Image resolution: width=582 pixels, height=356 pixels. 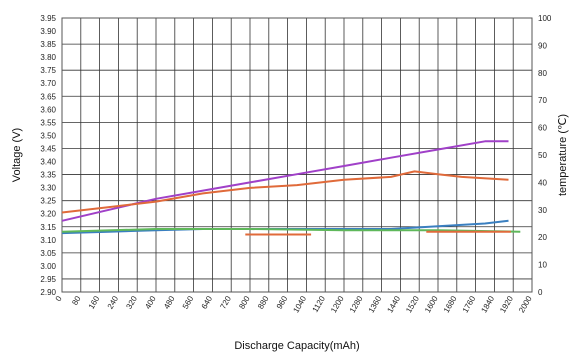 What do you see at coordinates (282, 302) in the screenshot?
I see `x-tick-label: 960` at bounding box center [282, 302].